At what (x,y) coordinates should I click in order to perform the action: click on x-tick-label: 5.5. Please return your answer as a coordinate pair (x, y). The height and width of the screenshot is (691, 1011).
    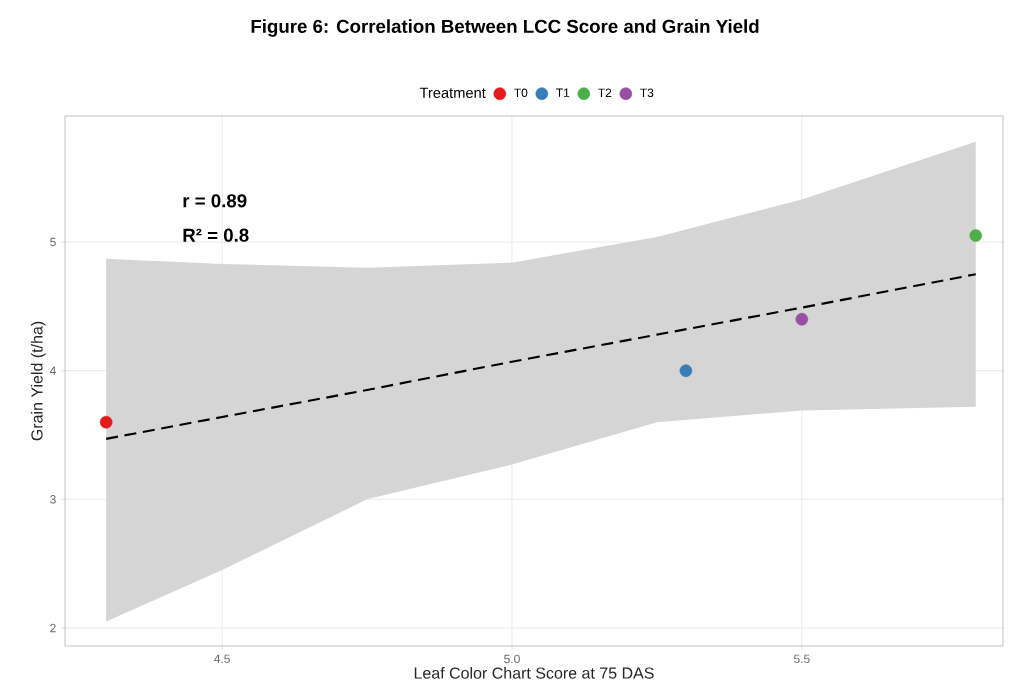
    Looking at the image, I should click on (801, 659).